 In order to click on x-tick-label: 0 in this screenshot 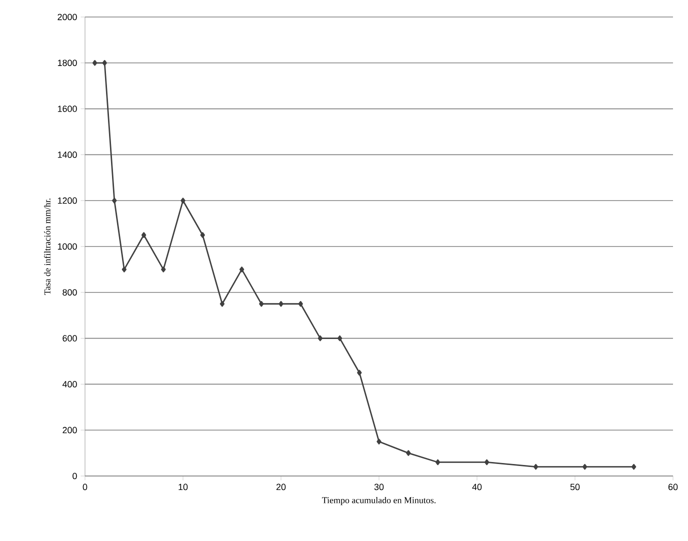, I will do `click(85, 487)`.